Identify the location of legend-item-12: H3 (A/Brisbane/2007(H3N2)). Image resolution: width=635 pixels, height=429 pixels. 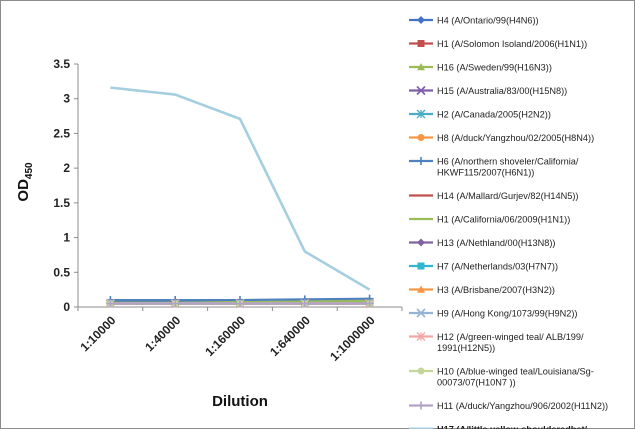
(482, 290).